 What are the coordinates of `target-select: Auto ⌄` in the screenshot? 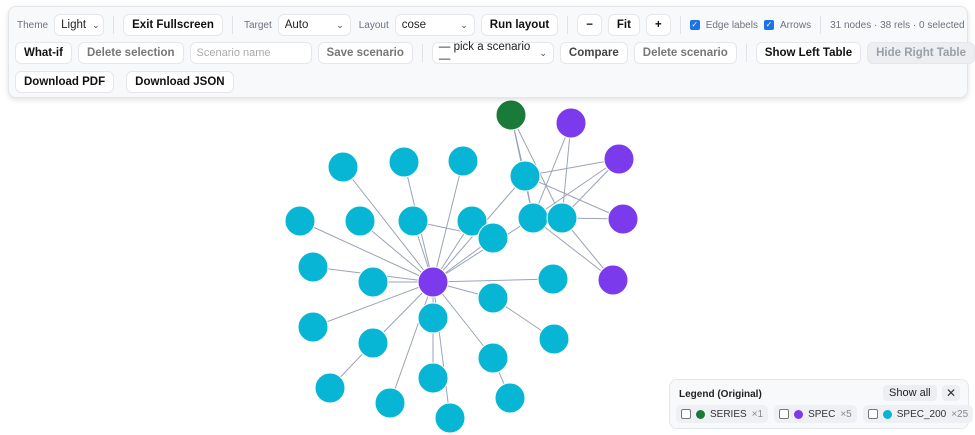 It's located at (314, 25).